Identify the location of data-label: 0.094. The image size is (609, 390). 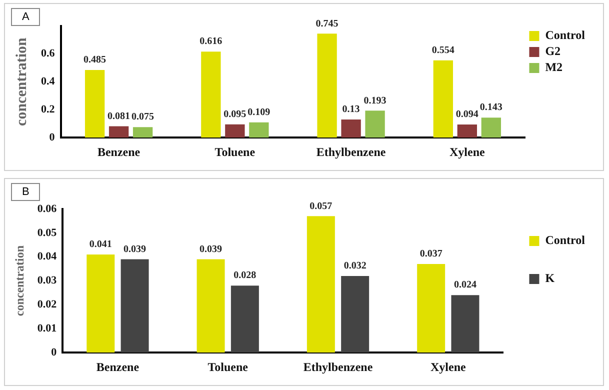
(467, 114).